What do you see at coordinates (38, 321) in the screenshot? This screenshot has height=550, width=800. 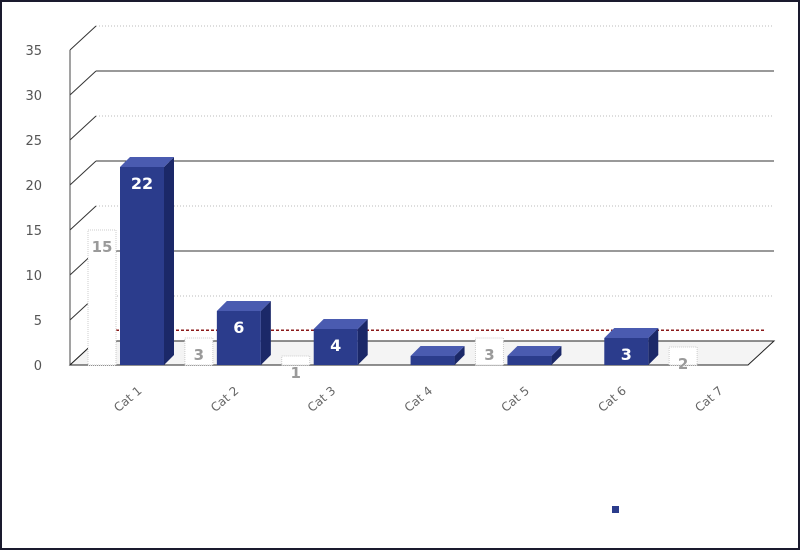 I see `y-tick-label: 5` at bounding box center [38, 321].